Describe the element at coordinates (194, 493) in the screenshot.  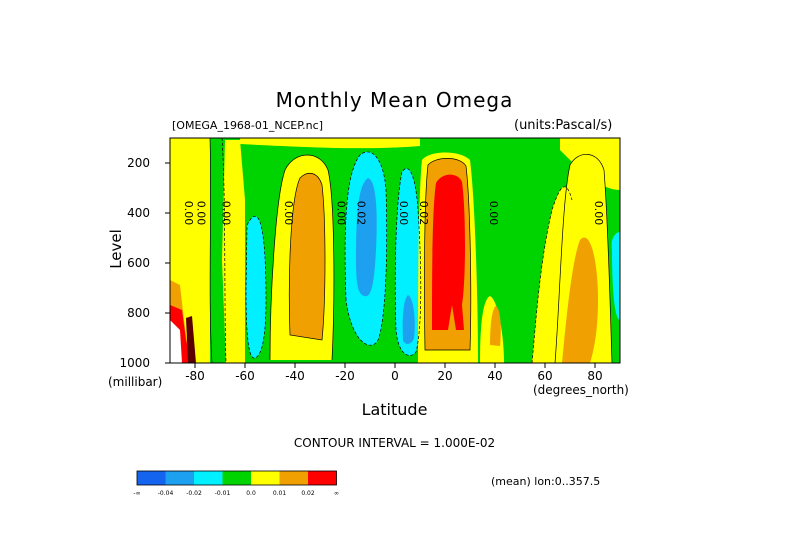
I see `legend-tick-label: -0.02` at that location.